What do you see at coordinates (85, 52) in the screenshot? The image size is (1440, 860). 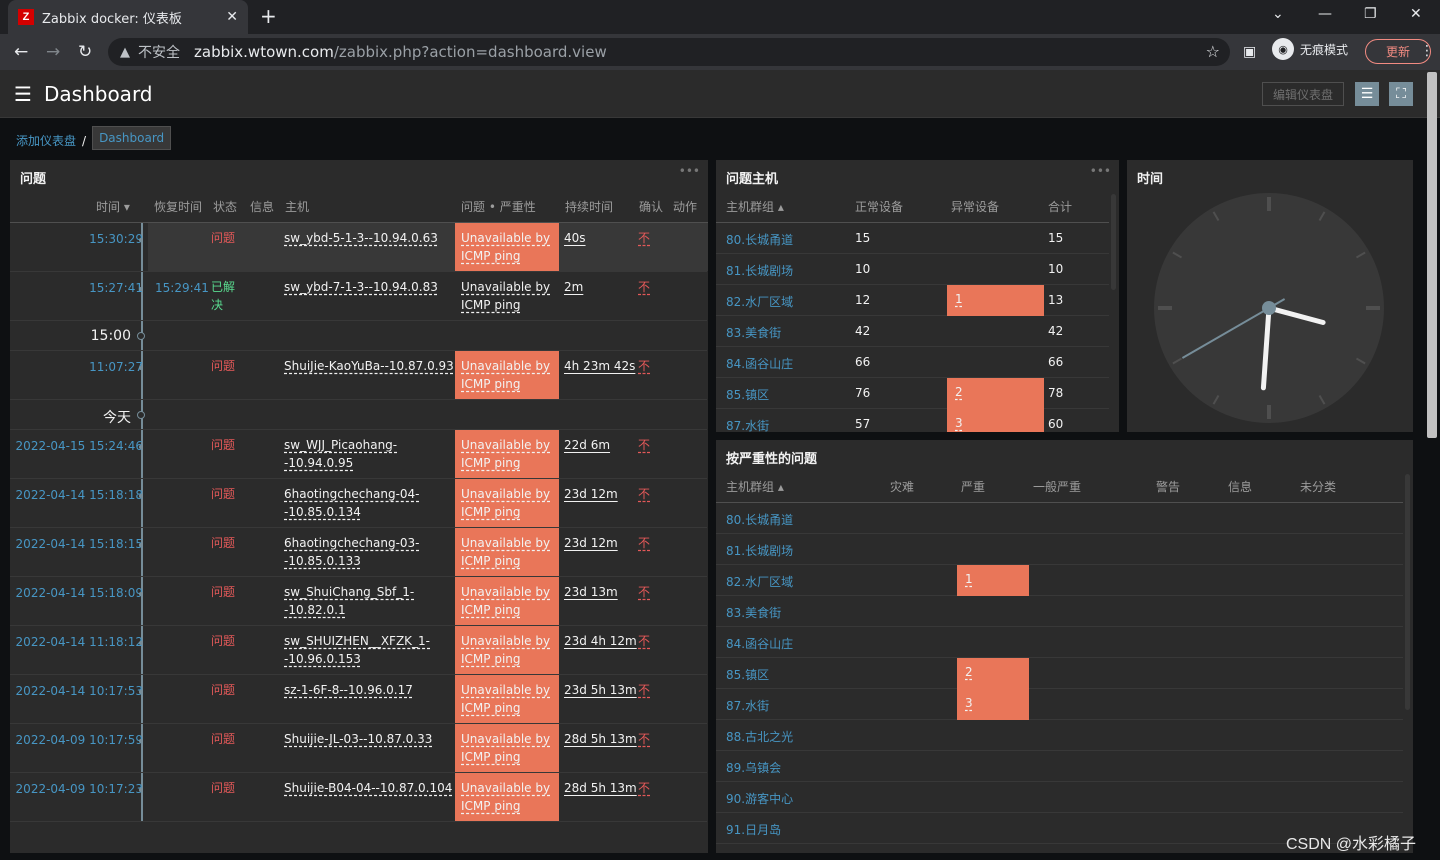 I see `reload-icon: ↻` at bounding box center [85, 52].